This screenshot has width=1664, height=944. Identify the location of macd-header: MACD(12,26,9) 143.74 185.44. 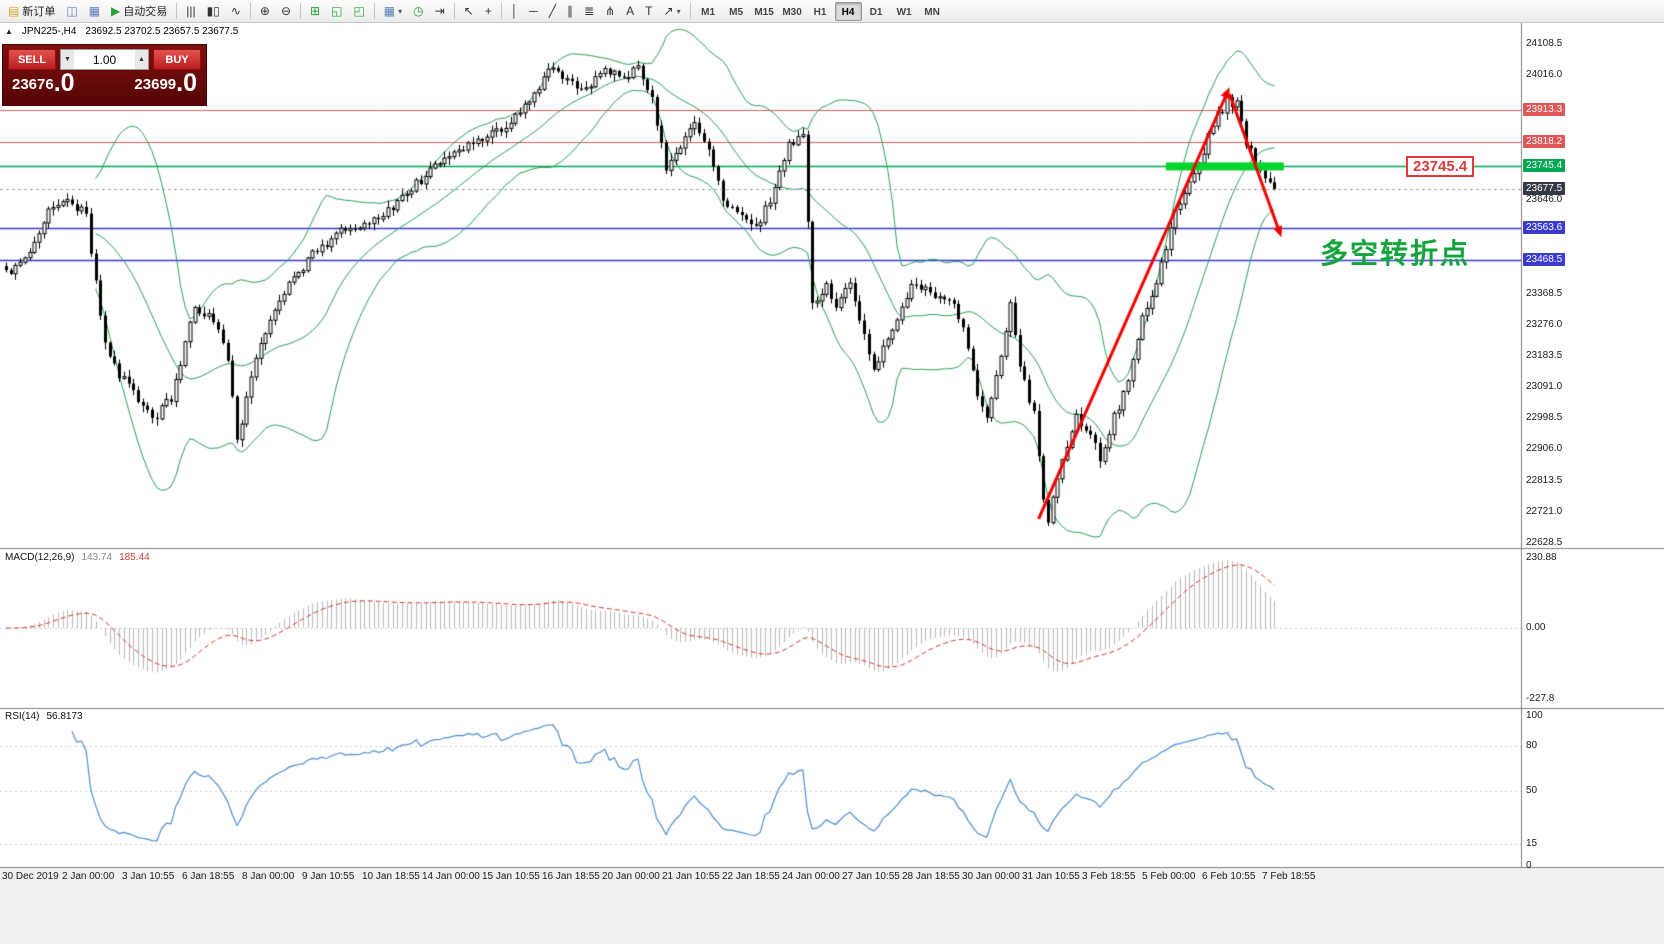
(77, 557).